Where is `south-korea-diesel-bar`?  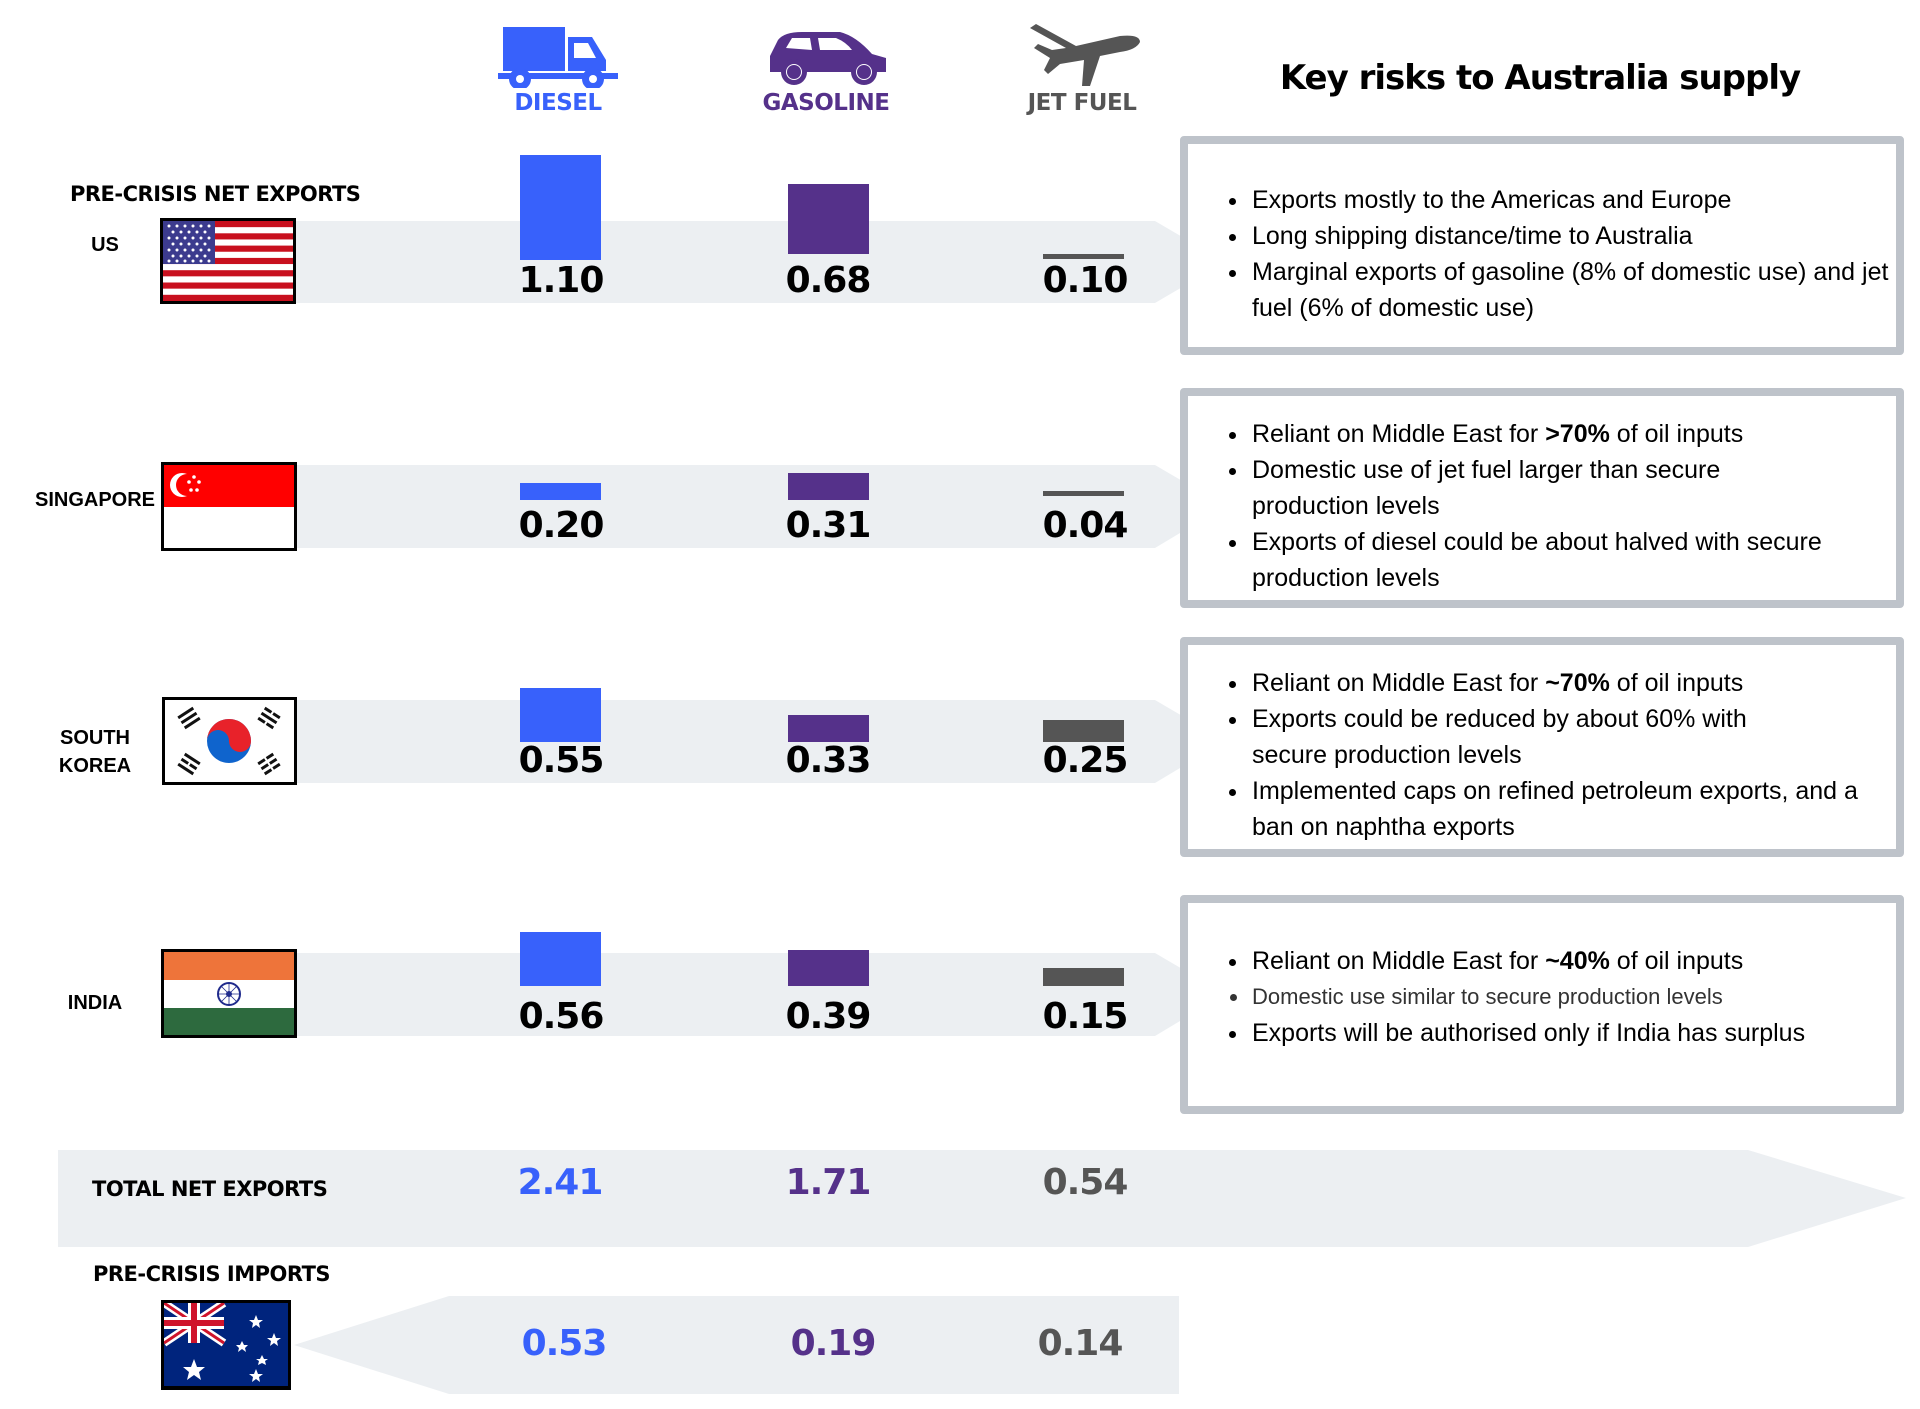
south-korea-diesel-bar is located at coordinates (560, 715).